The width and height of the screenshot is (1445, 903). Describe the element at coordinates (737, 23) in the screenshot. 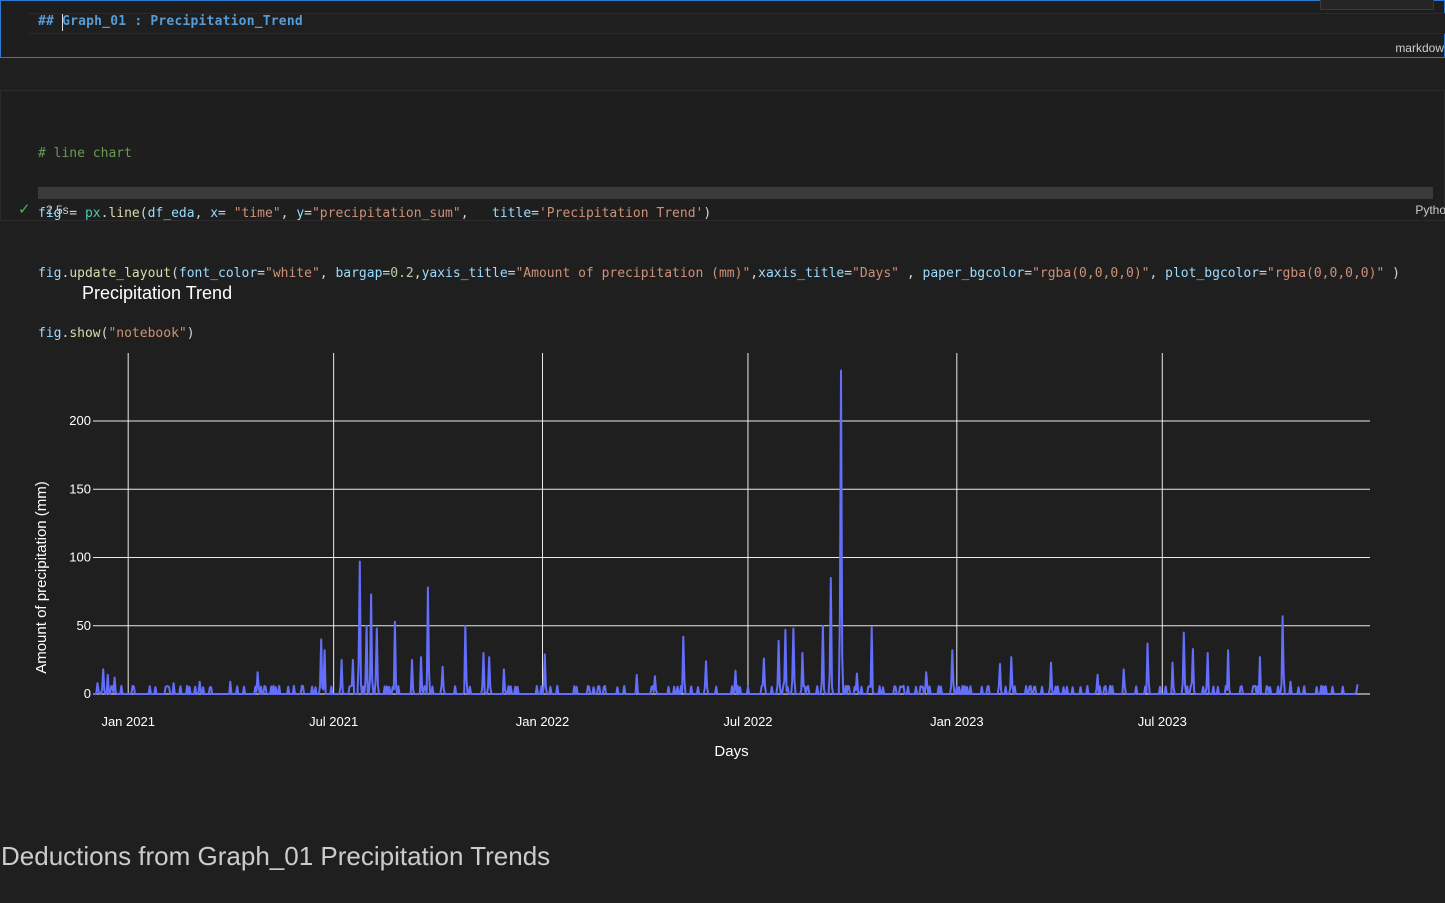

I see `markdown-editor` at that location.